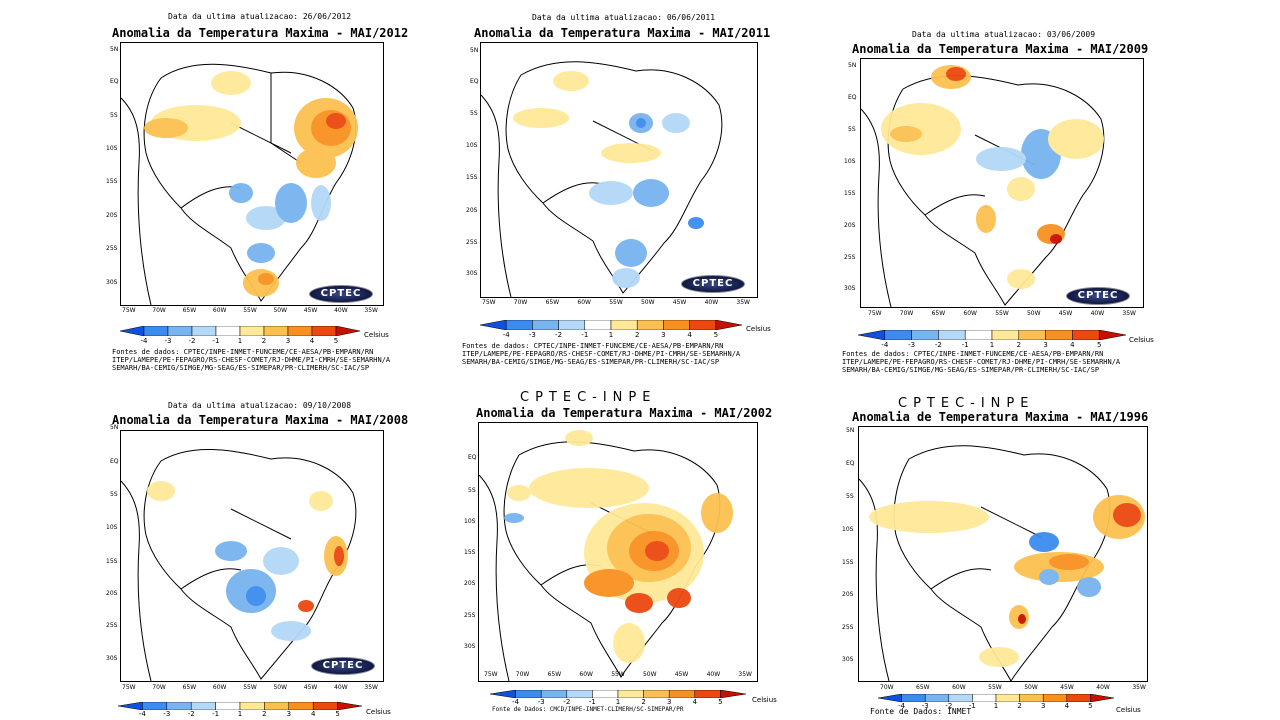 Image resolution: width=1280 pixels, height=720 pixels. I want to click on lon-label: 35W, so click(371, 310).